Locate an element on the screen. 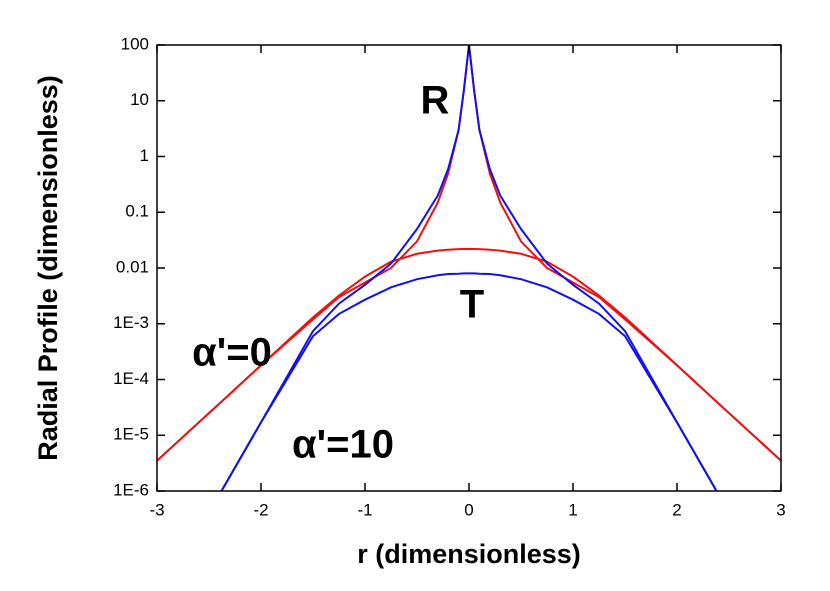 Image resolution: width=830 pixels, height=591 pixels. x-tick-label: -2 is located at coordinates (260, 509).